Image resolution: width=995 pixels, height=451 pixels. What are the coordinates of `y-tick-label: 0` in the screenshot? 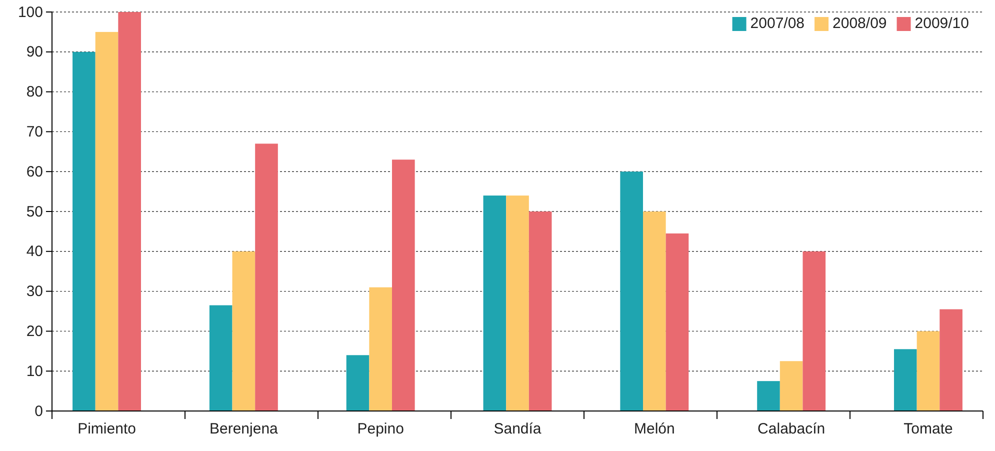 It's located at (38, 411).